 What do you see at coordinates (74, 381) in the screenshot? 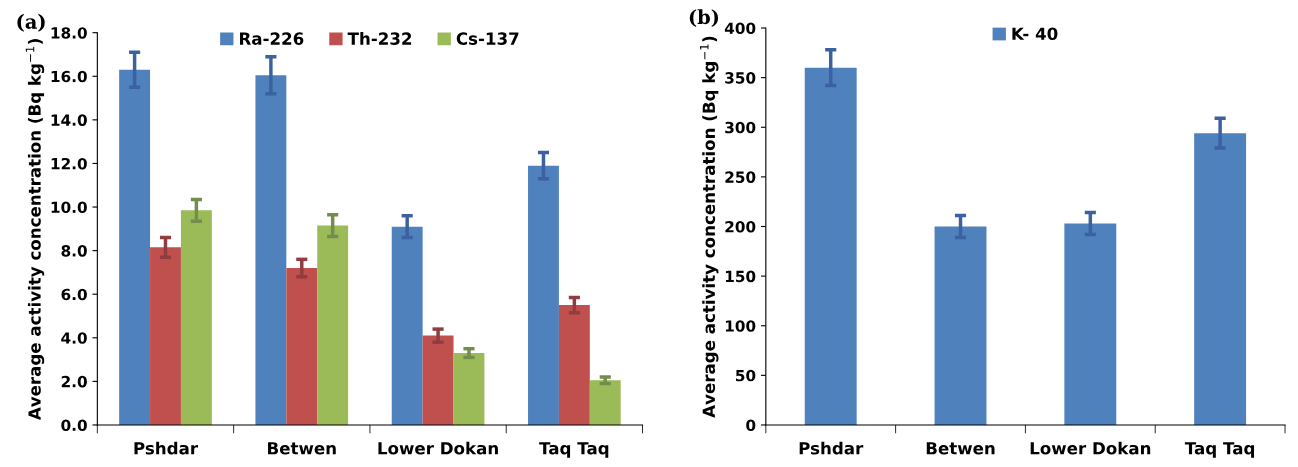
I see `y-tick-label: 2.0` at bounding box center [74, 381].